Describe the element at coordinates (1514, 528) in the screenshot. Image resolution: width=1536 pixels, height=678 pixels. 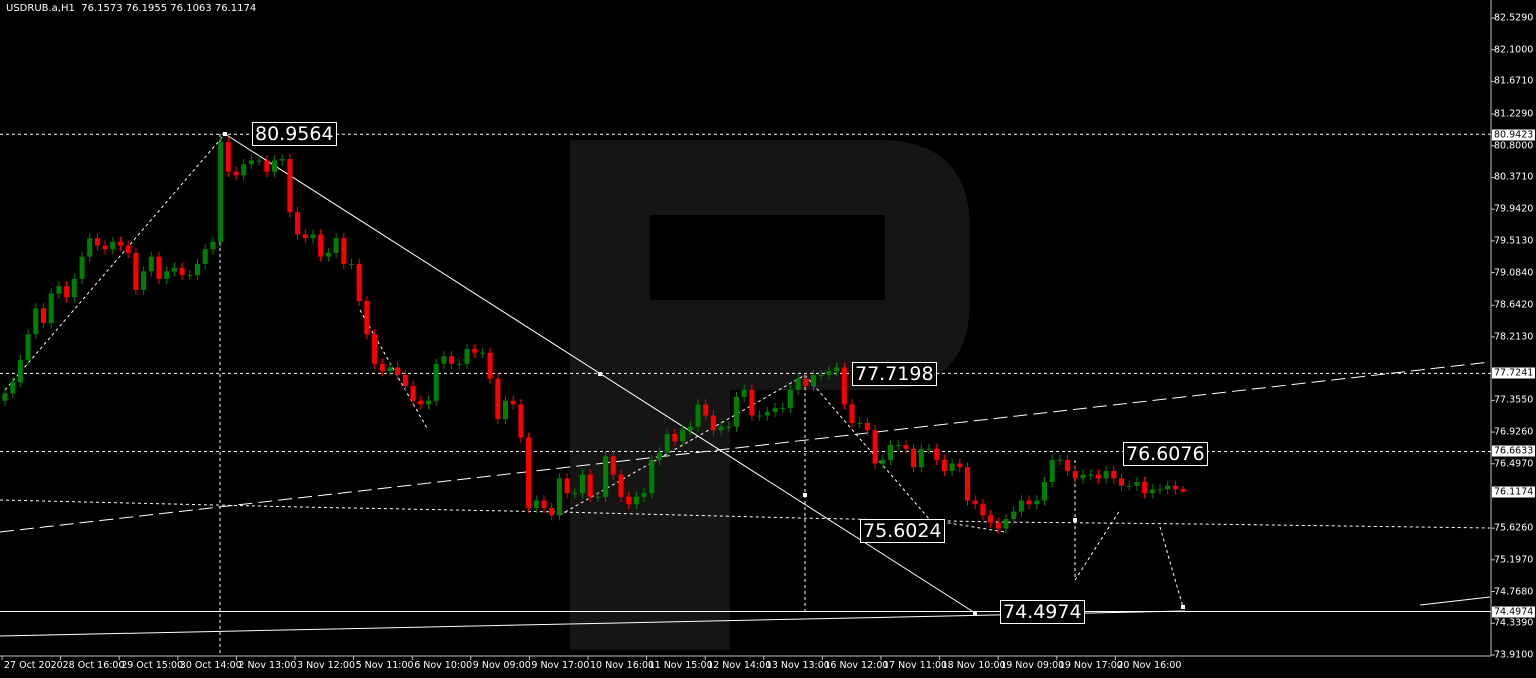
I see `price-tick-label: 75.6260` at that location.